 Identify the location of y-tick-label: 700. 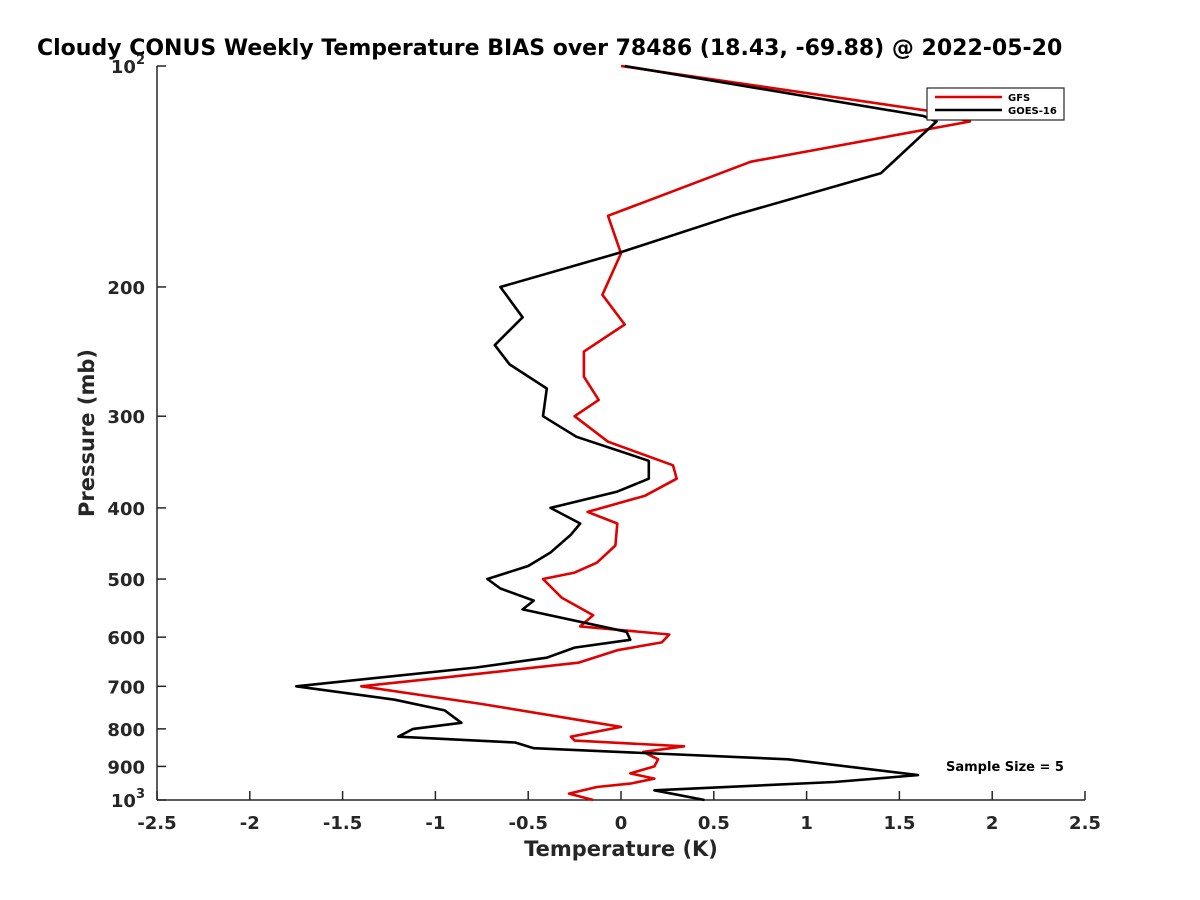
(126, 687).